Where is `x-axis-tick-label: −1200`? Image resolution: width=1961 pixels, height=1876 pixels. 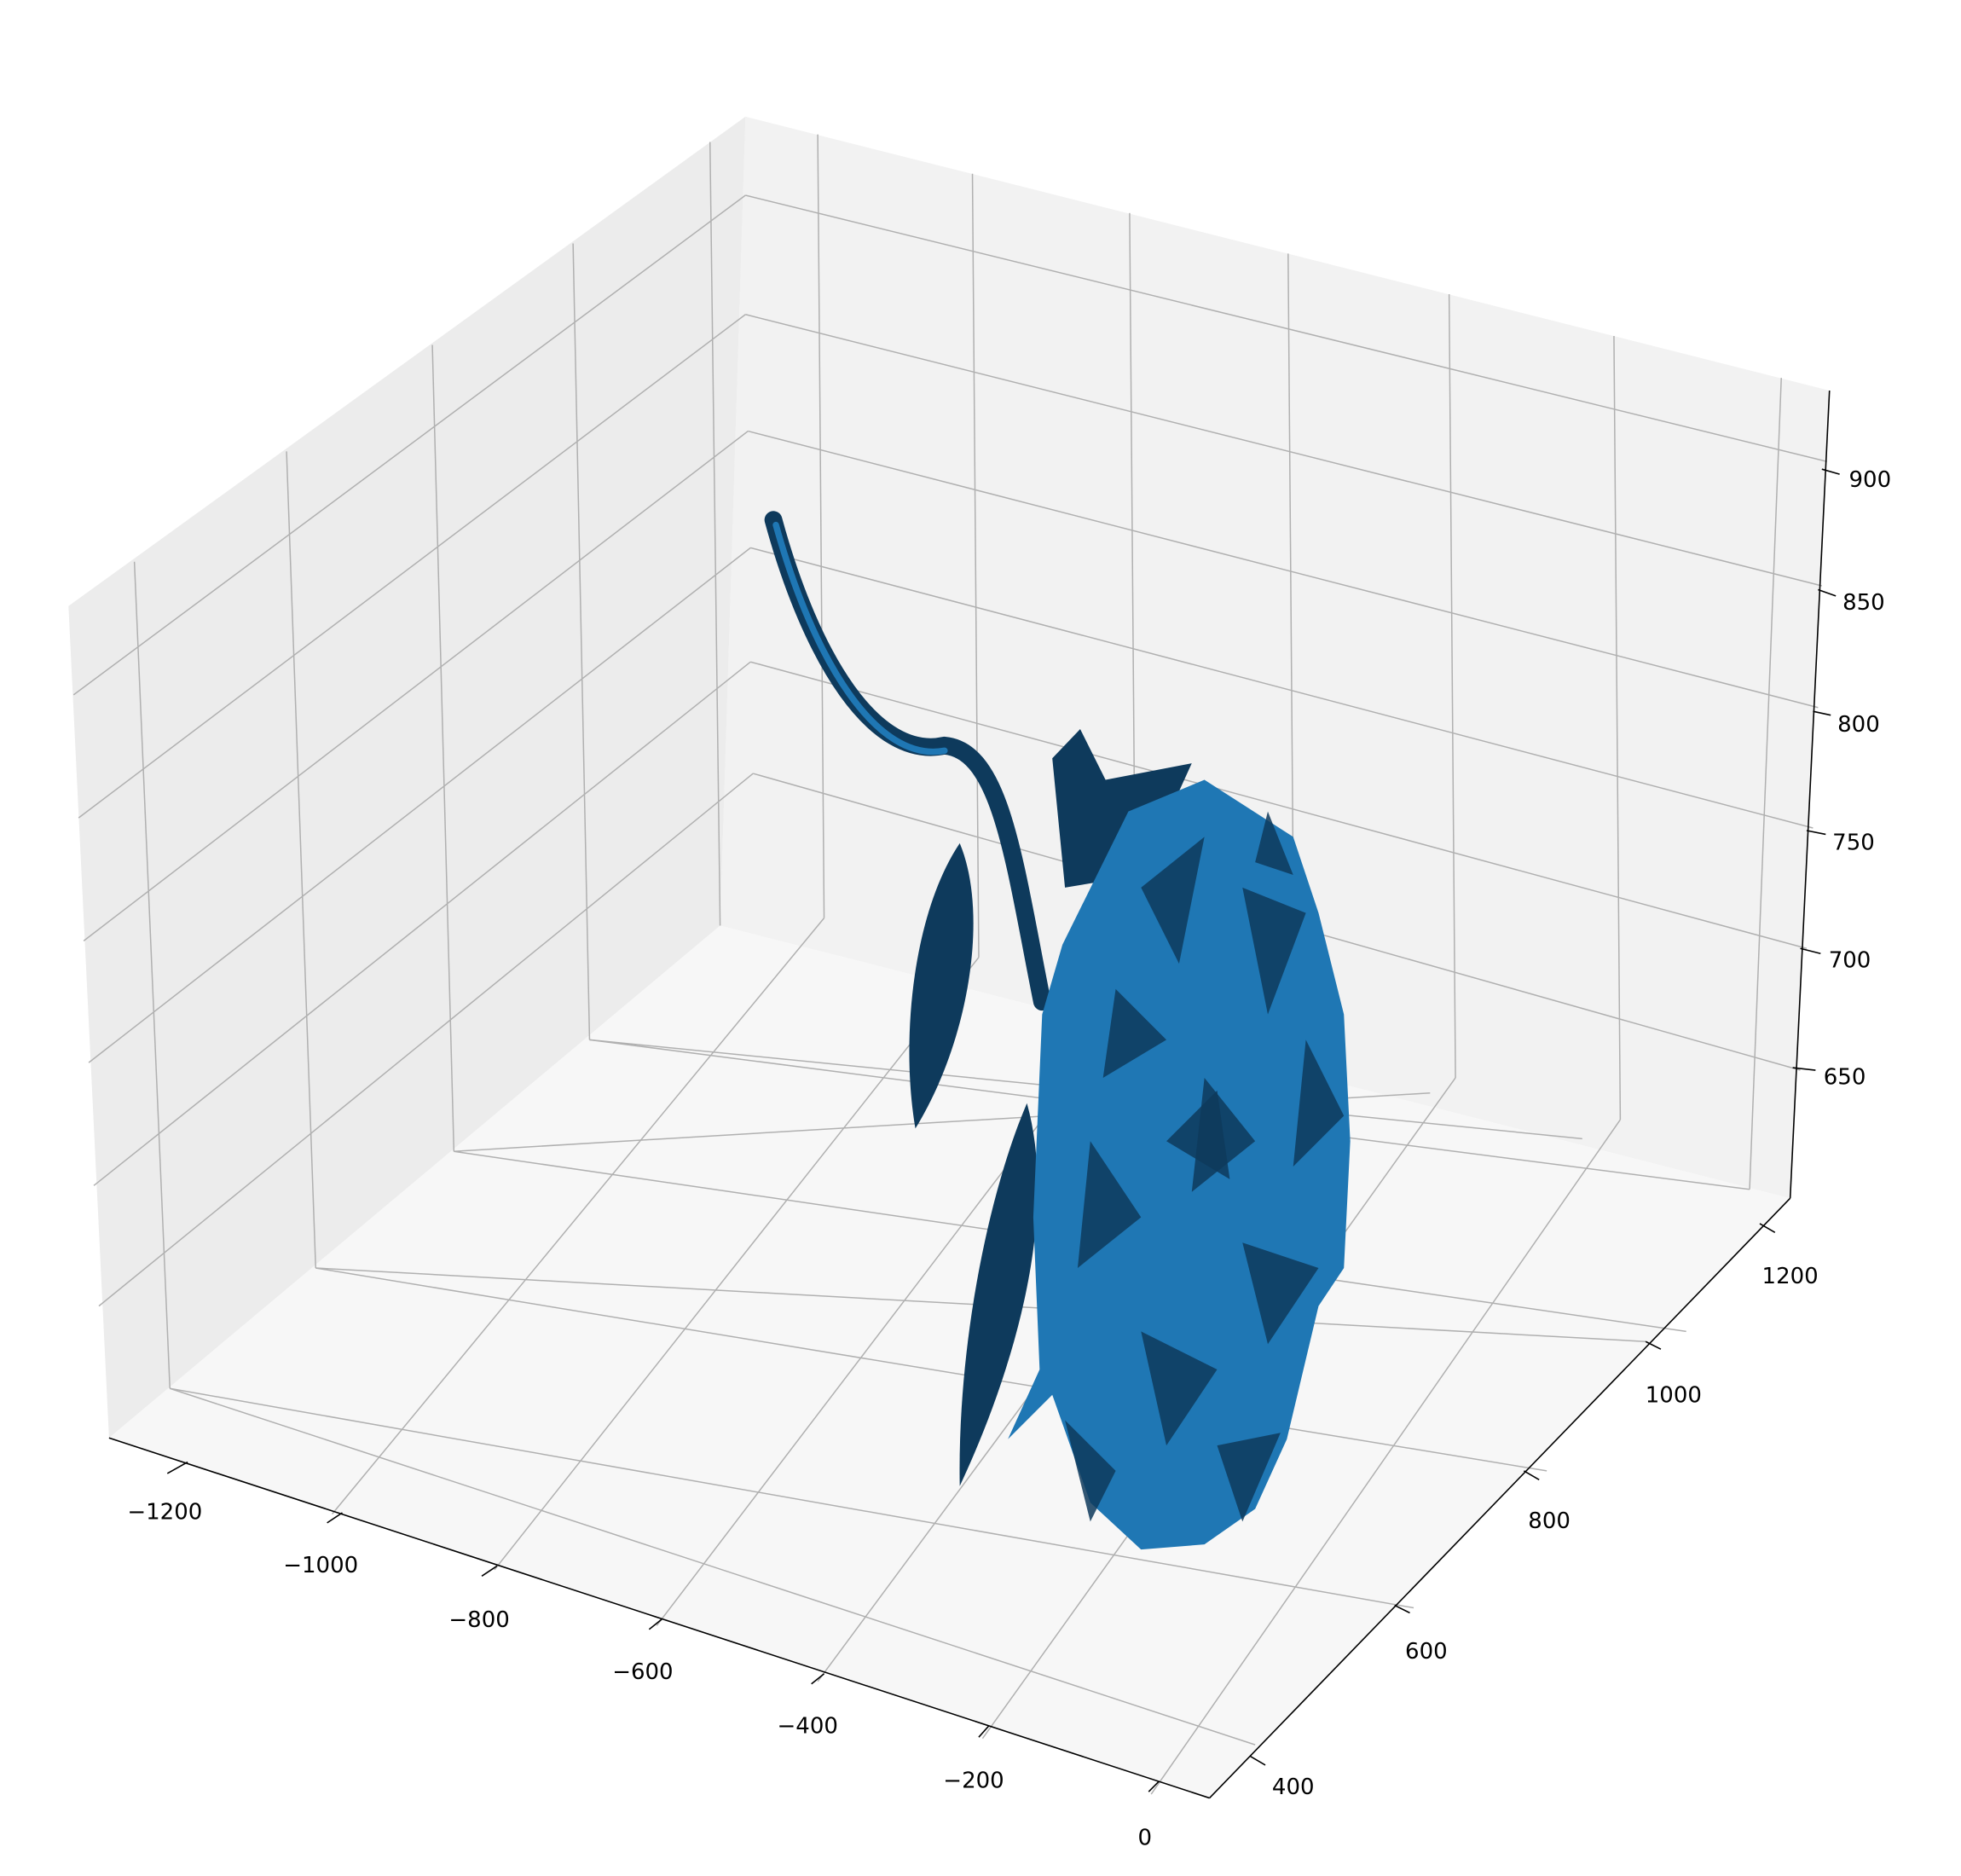
x-axis-tick-label: −1200 is located at coordinates (164, 1512).